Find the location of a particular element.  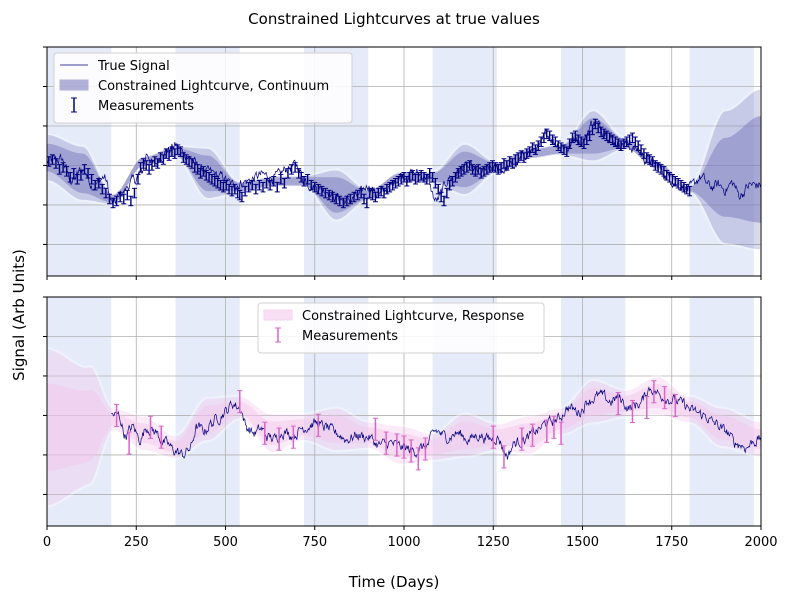

x-tick-label-1: 250 is located at coordinates (136, 542).